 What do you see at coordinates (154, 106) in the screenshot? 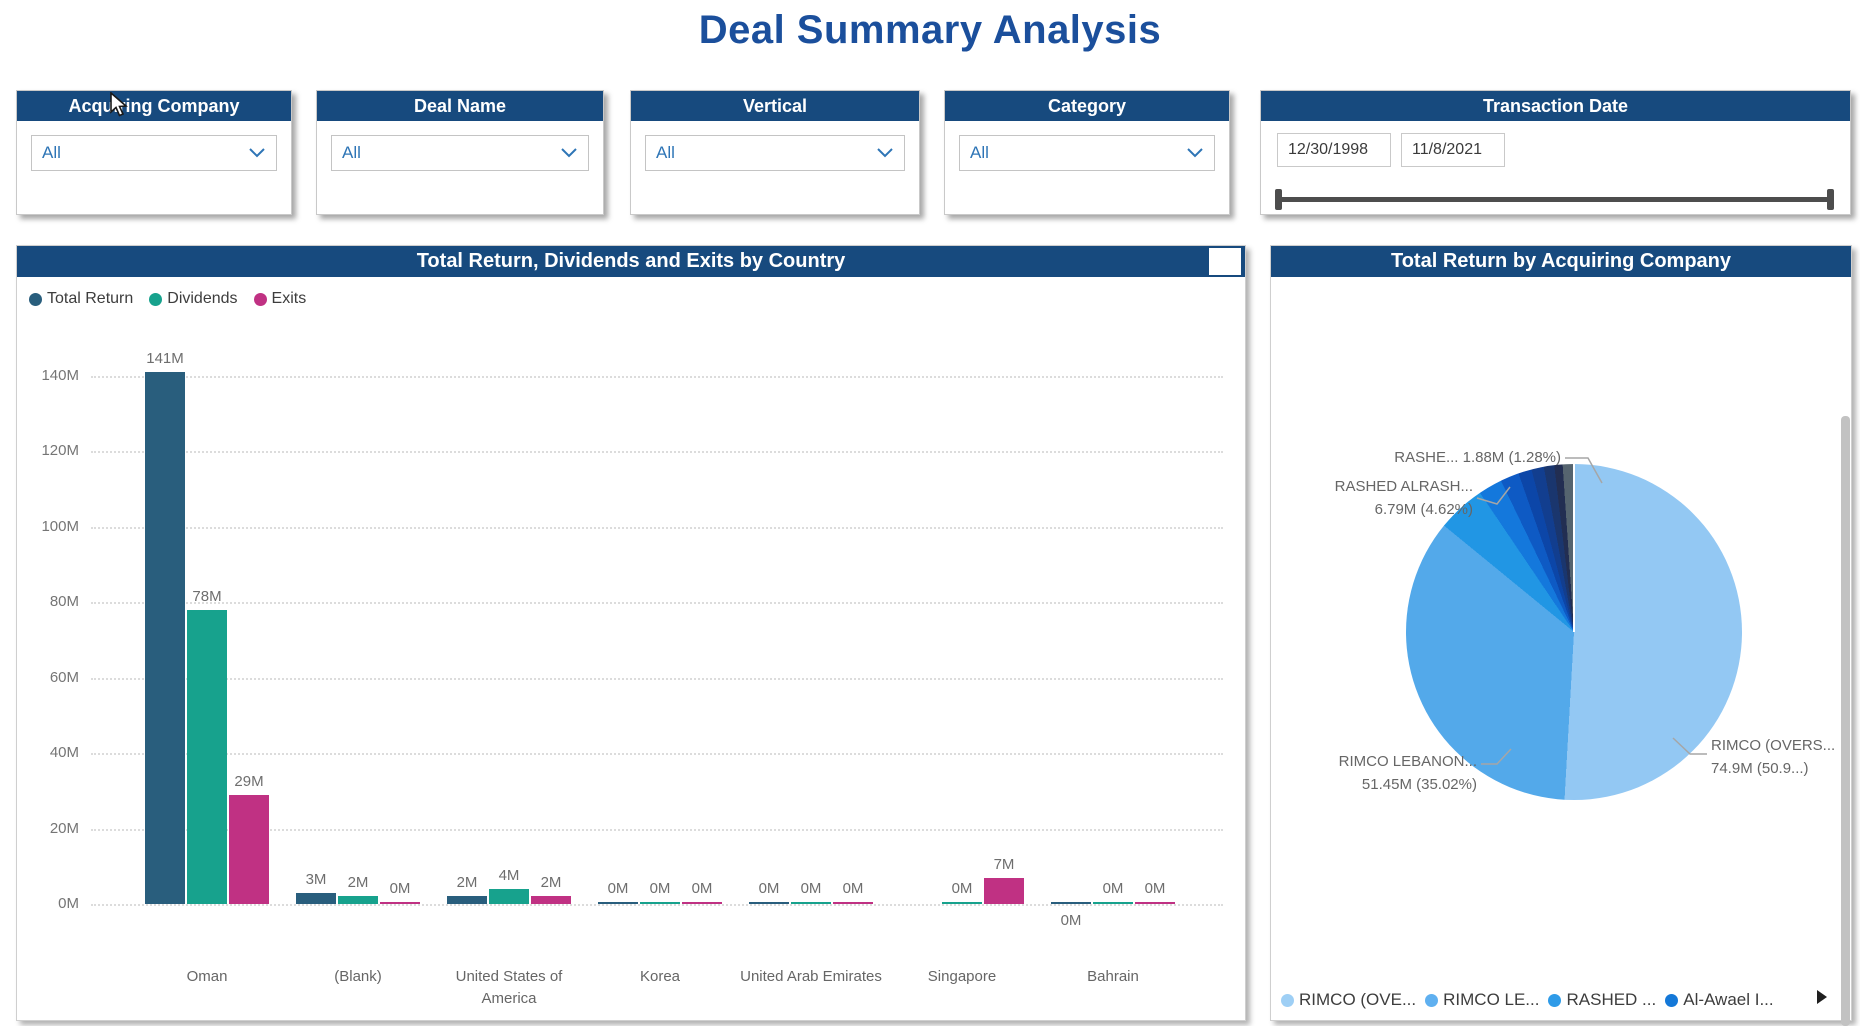
I see `slicer-acquiring-company-title: Acquiring Company` at bounding box center [154, 106].